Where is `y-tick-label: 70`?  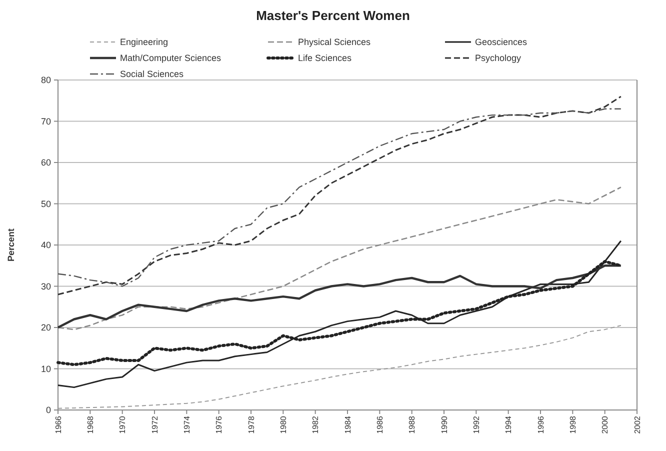
y-tick-label: 70 is located at coordinates (45, 121).